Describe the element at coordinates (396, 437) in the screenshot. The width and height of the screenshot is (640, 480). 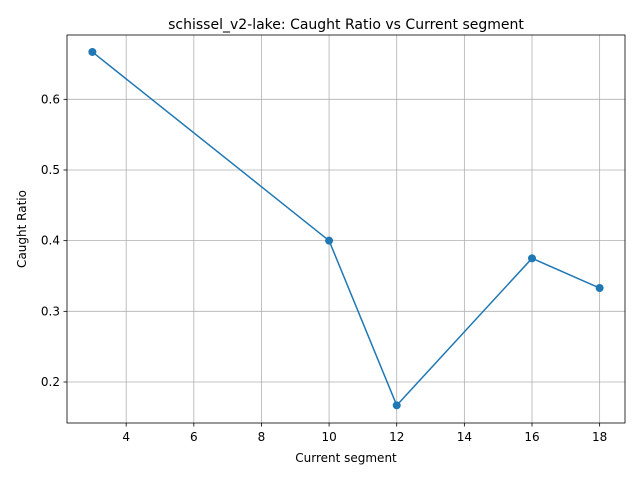
I see `x-tick-label: 12` at that location.